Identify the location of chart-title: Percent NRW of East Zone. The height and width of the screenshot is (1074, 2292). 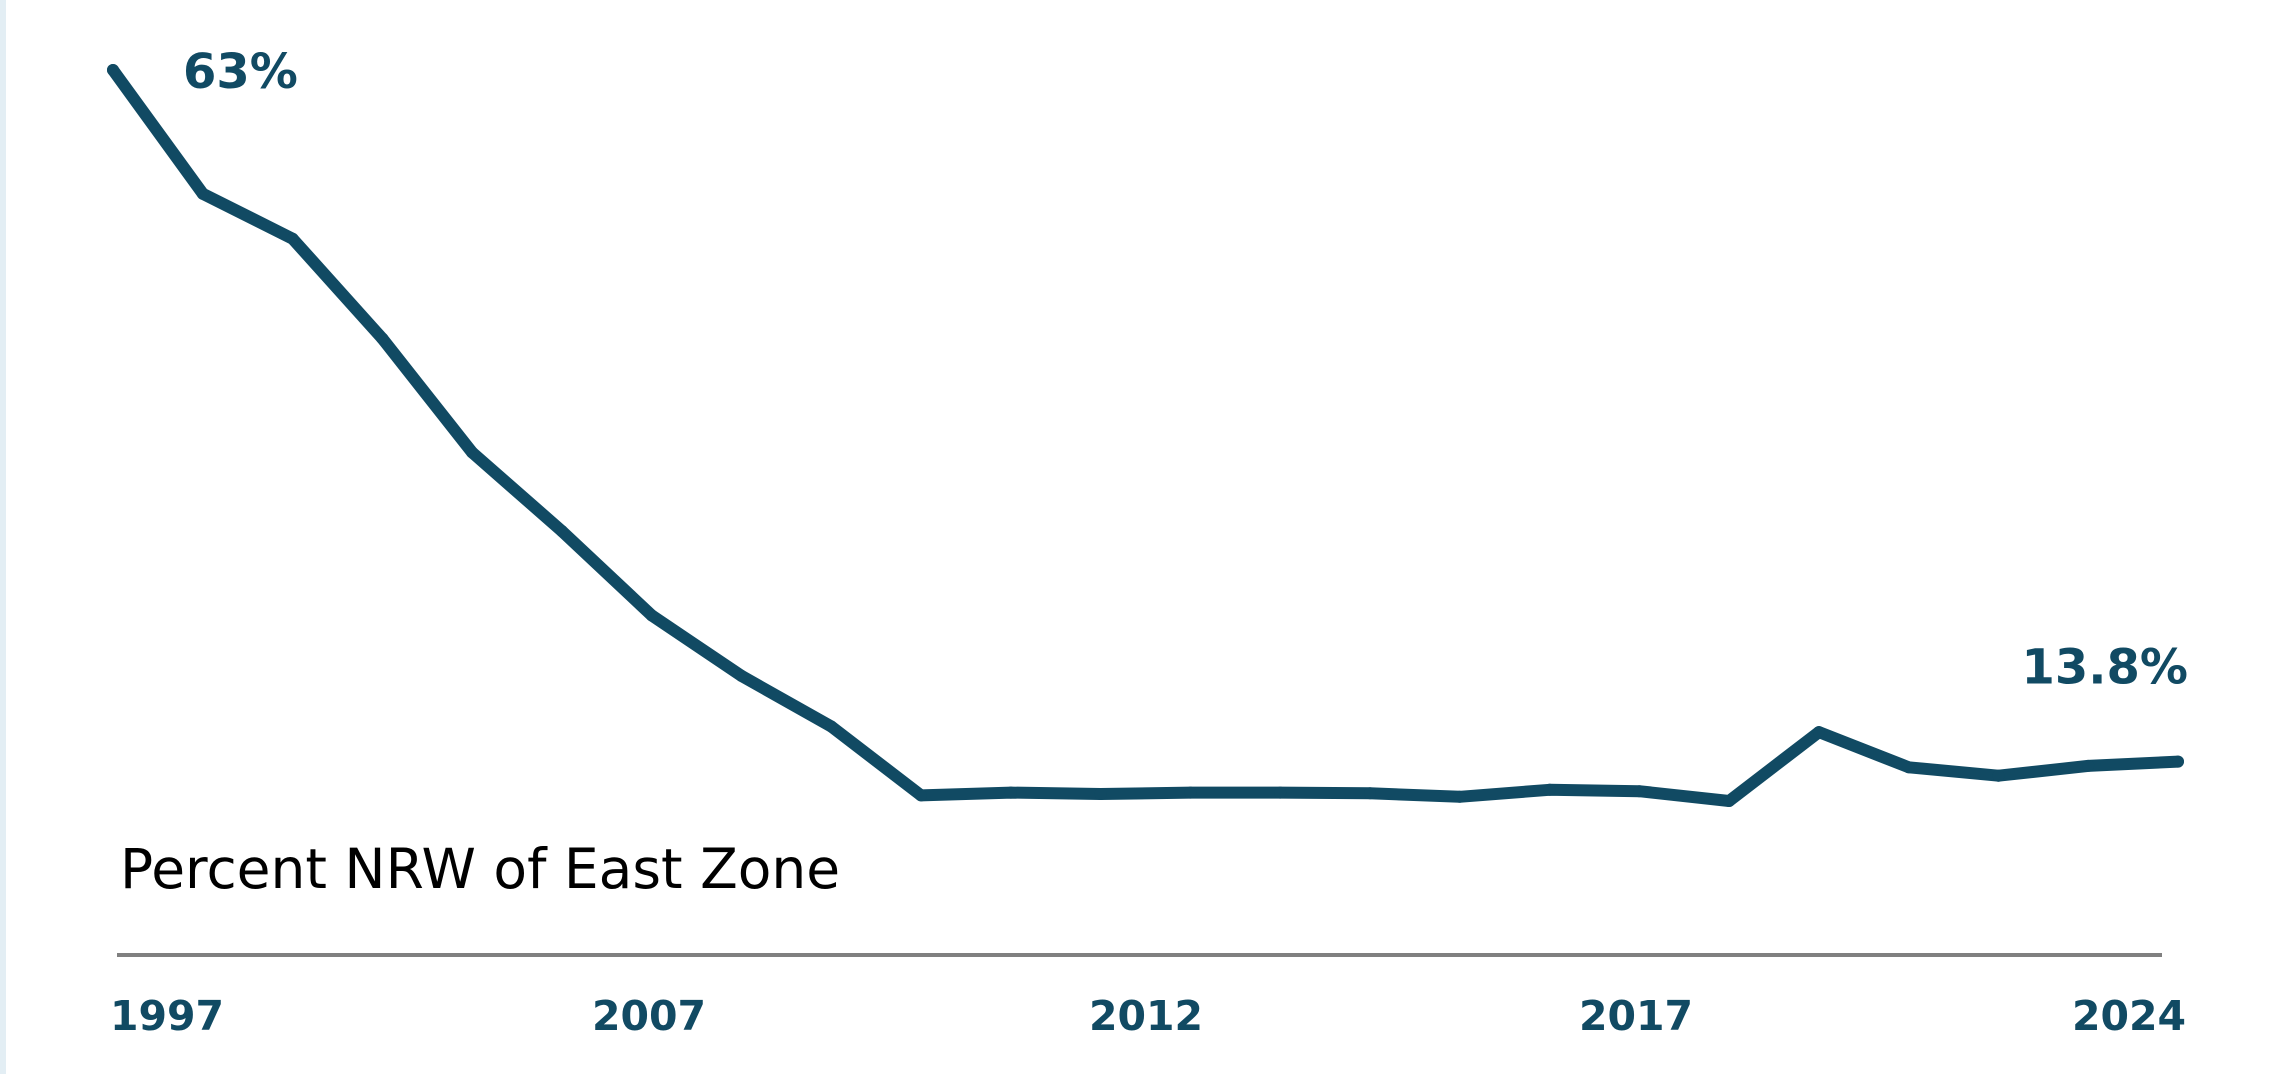
(480, 869).